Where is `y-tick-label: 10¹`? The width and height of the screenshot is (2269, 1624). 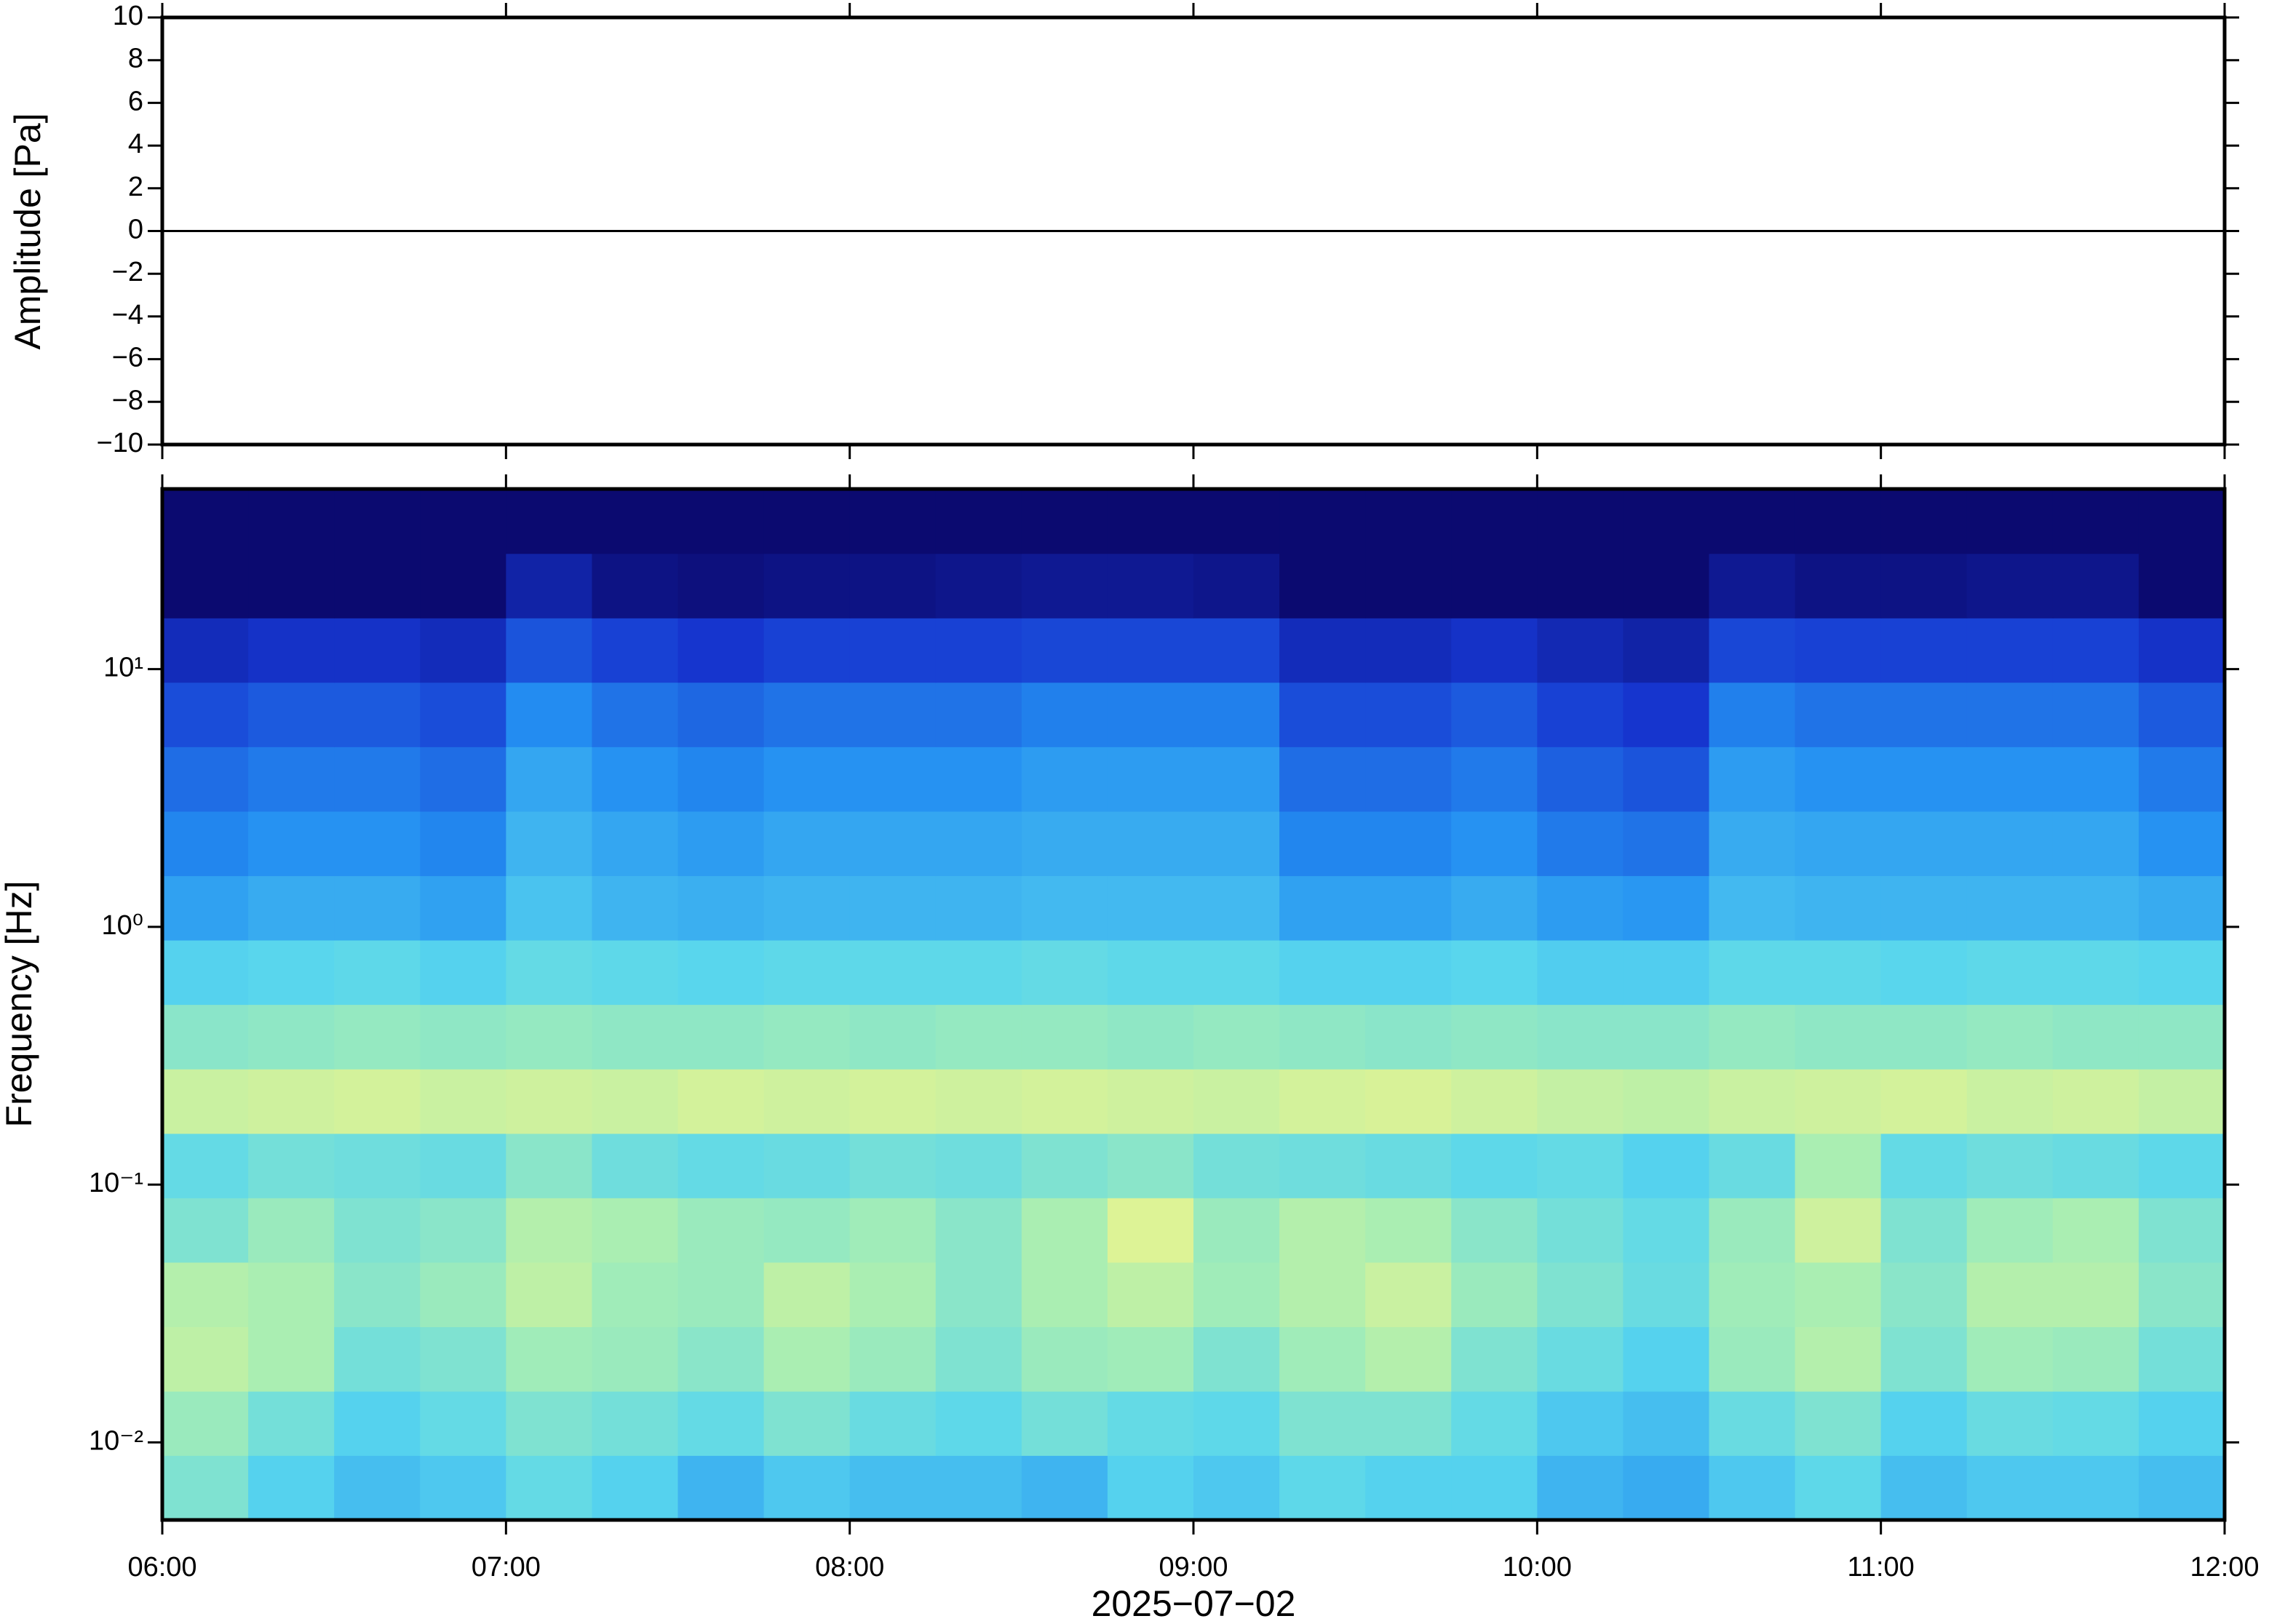
y-tick-label: 10¹ is located at coordinates (123, 668).